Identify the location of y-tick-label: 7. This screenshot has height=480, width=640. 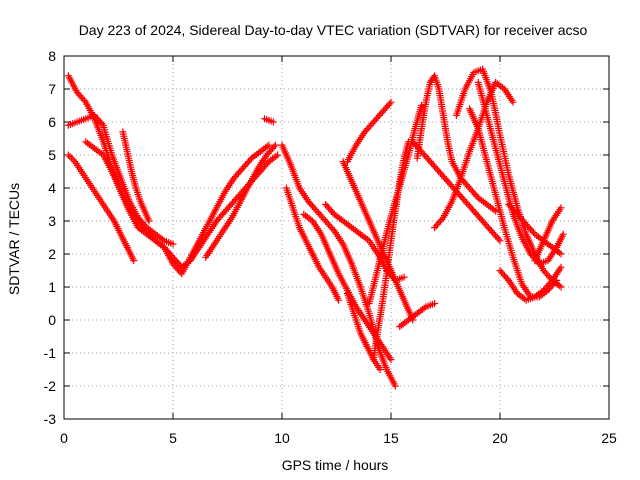
(52, 89).